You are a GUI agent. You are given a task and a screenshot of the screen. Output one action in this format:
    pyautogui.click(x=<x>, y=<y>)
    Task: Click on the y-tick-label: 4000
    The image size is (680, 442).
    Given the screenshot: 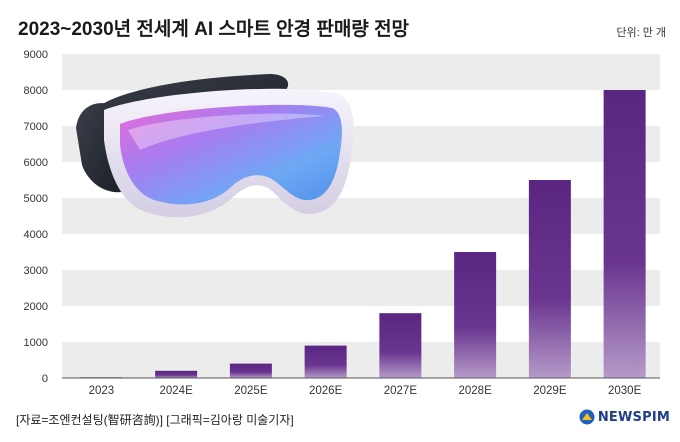 What is the action you would take?
    pyautogui.click(x=36, y=235)
    